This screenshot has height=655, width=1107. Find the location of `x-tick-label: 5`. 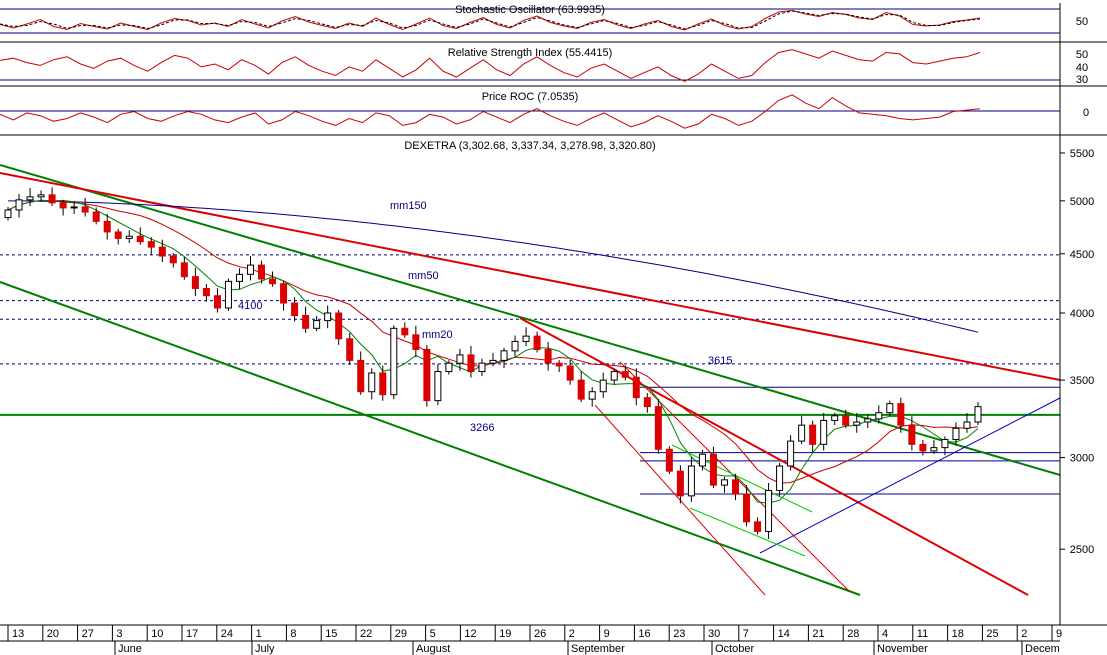

x-tick-label: 5 is located at coordinates (433, 634).